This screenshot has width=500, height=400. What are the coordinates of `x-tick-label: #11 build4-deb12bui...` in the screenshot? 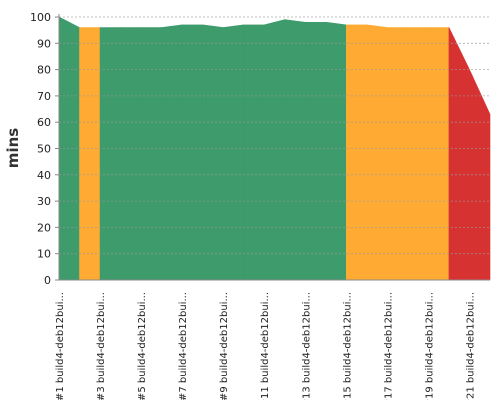 It's located at (265, 346).